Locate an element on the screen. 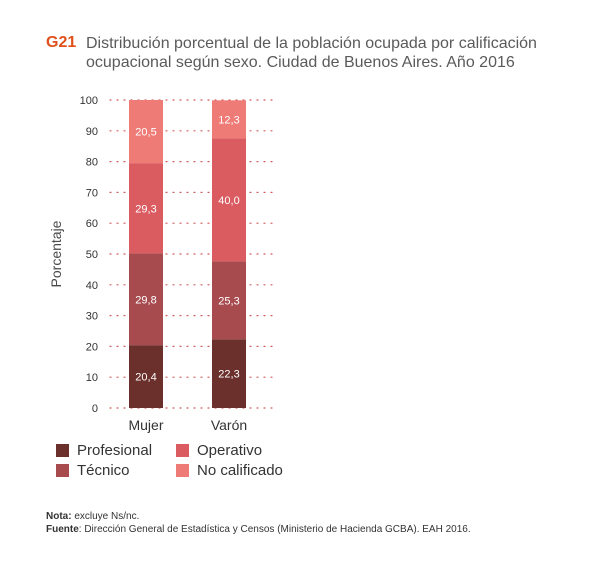 The width and height of the screenshot is (600, 569). data-label: 25,3 is located at coordinates (228, 301).